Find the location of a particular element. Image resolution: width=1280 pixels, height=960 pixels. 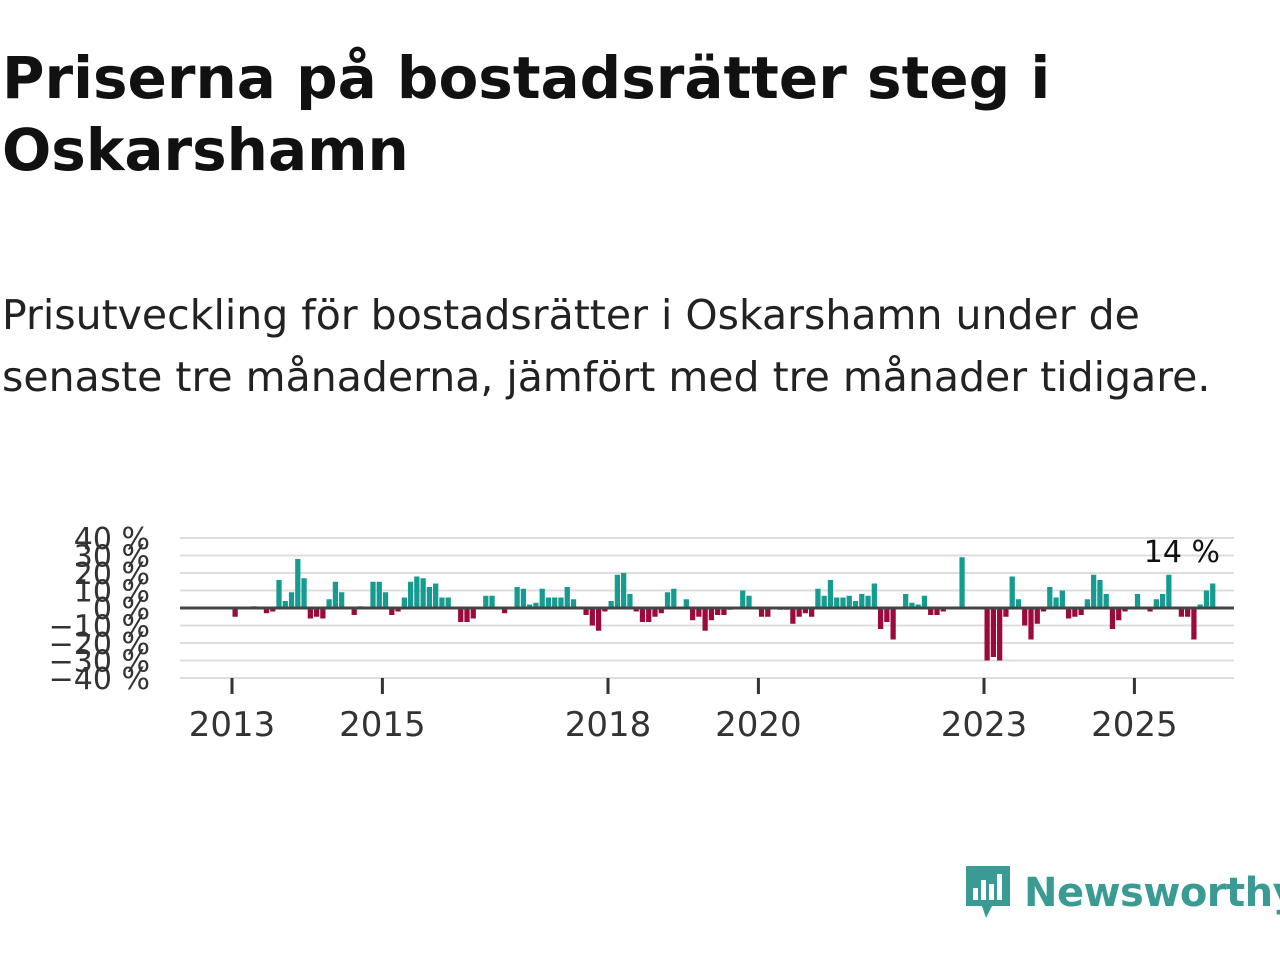

newsworthy-logo: Newsworthy is located at coordinates (1121, 893).